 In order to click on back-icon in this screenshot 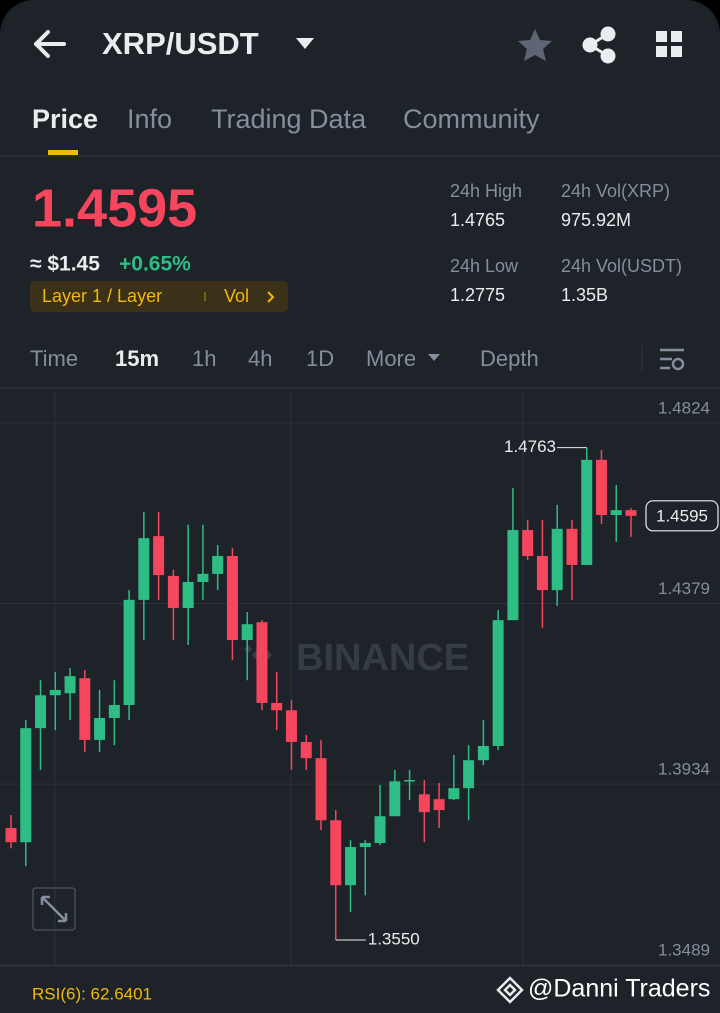, I will do `click(50, 44)`.